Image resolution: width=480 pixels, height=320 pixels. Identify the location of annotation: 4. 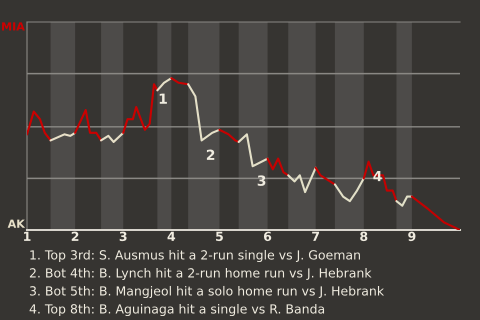
(377, 176).